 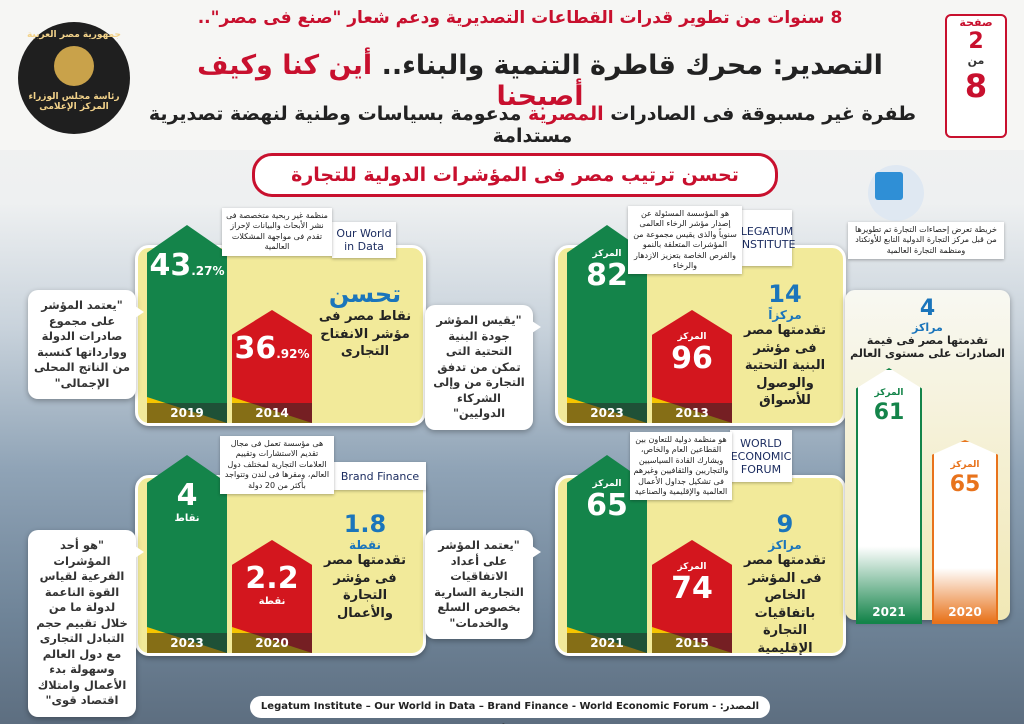 What do you see at coordinates (889, 412) in the screenshot?
I see `bar-number: 61` at bounding box center [889, 412].